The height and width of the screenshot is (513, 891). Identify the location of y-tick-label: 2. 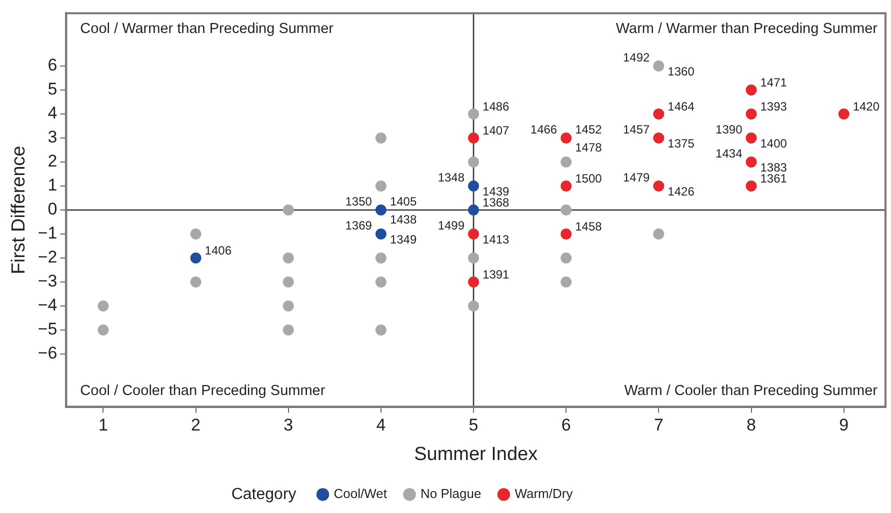
(53, 161).